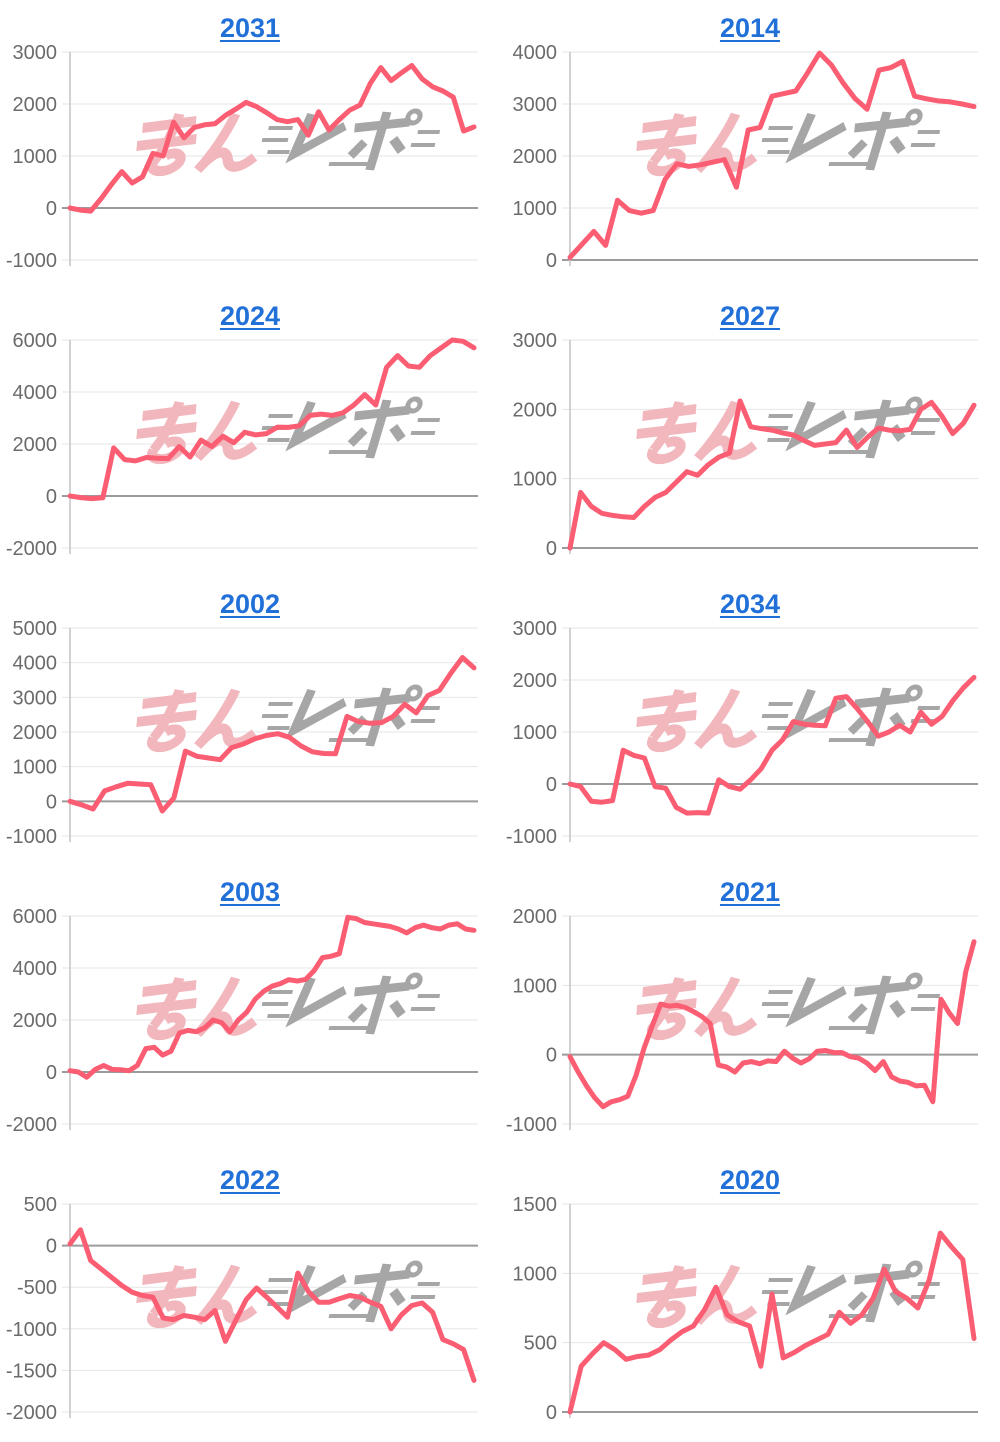 The height and width of the screenshot is (1442, 1000). I want to click on y-tick-label: 6000, so click(35, 918).